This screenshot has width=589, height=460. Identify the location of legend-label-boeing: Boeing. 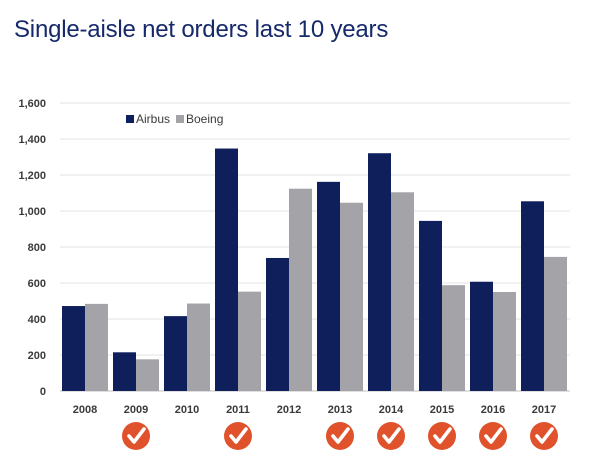
(204, 119).